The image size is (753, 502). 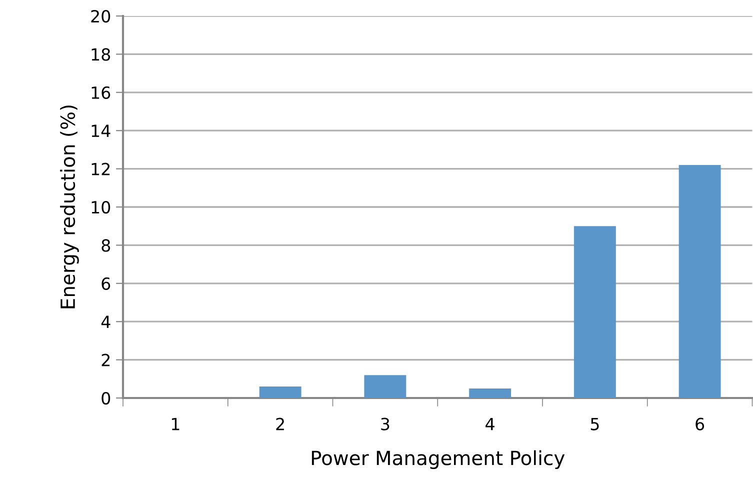 What do you see at coordinates (101, 130) in the screenshot?
I see `y-tick-label: 14` at bounding box center [101, 130].